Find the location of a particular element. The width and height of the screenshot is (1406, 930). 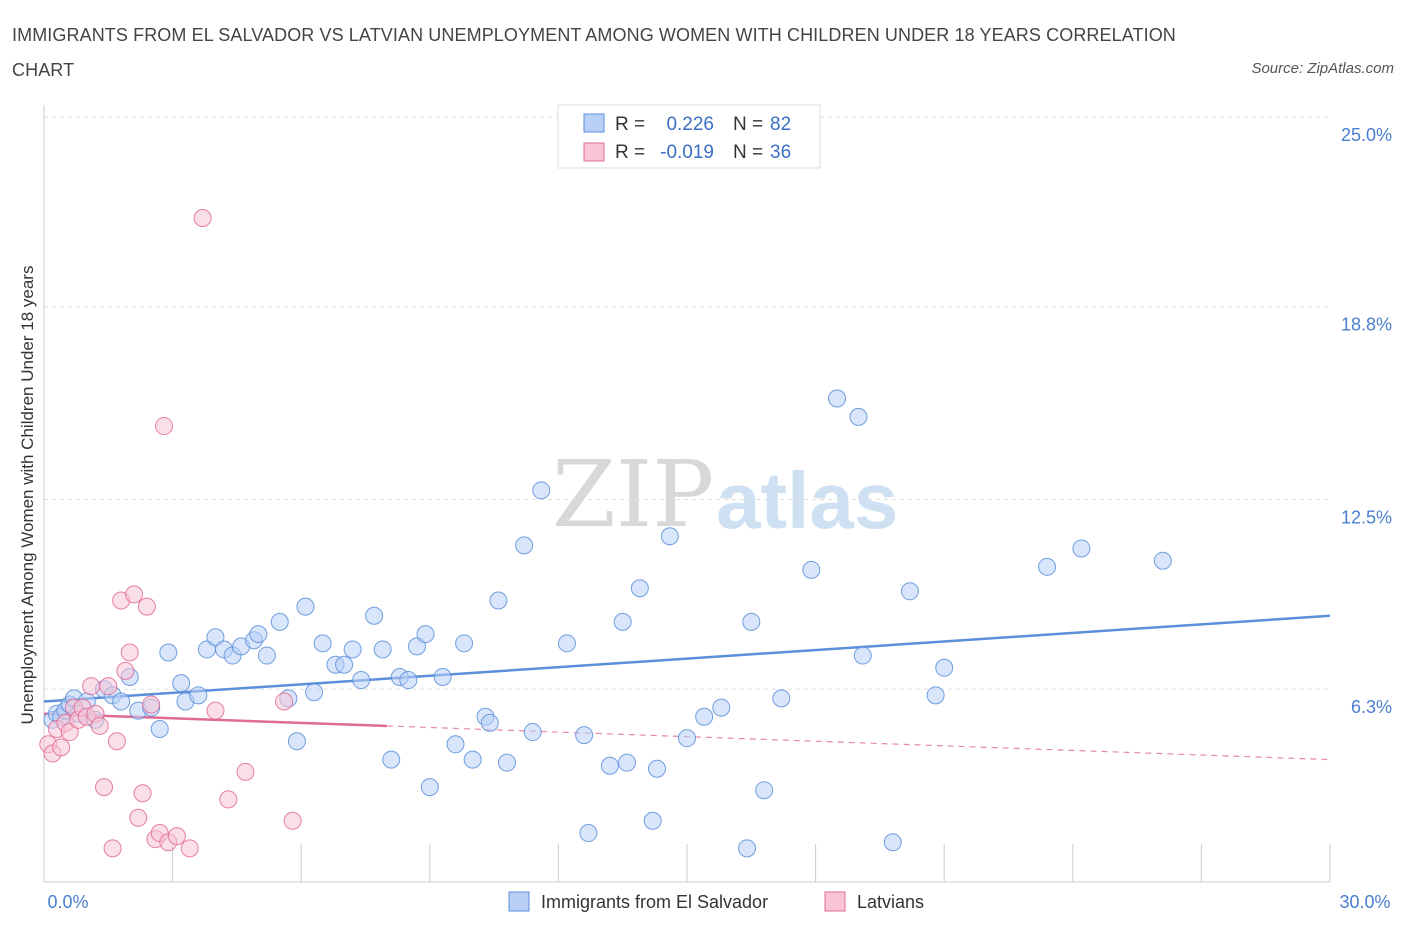

stats-legend: R = 0.226 N = 82 R = -0.019 N = 36 is located at coordinates (689, 136).